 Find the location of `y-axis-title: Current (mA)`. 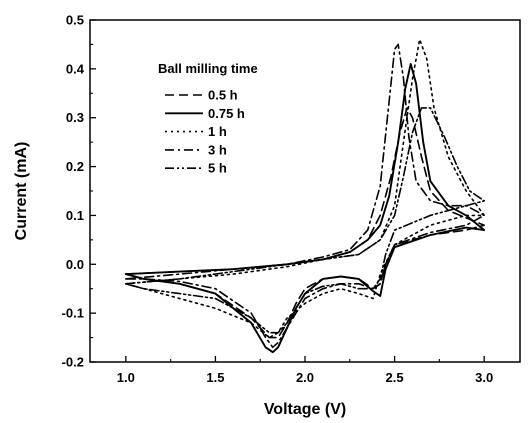

y-axis-title: Current (mA) is located at coordinates (21, 191).